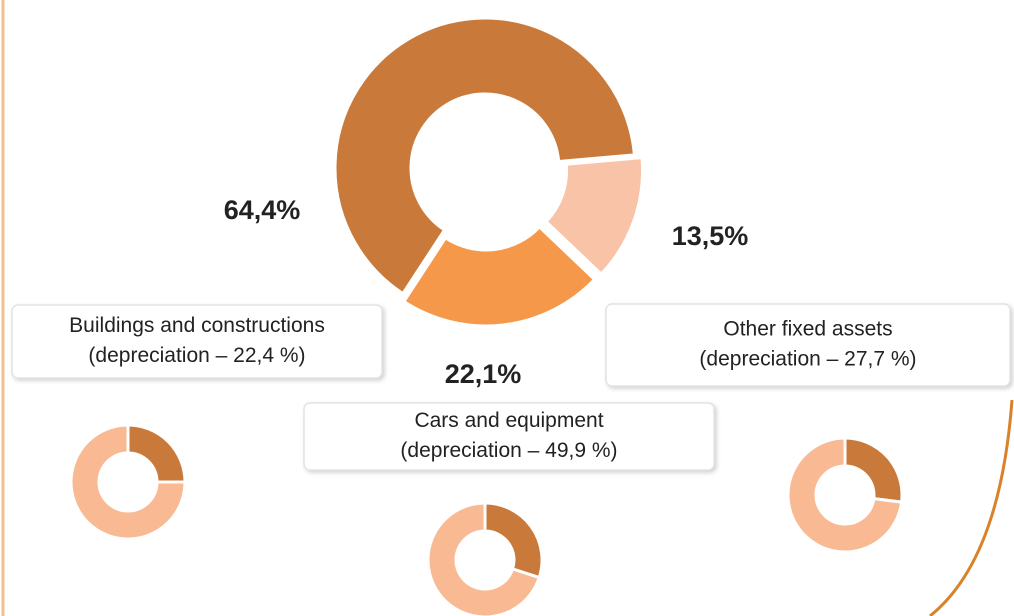 The width and height of the screenshot is (1014, 616). Describe the element at coordinates (262, 210) in the screenshot. I see `value-label: 64,4%` at that location.